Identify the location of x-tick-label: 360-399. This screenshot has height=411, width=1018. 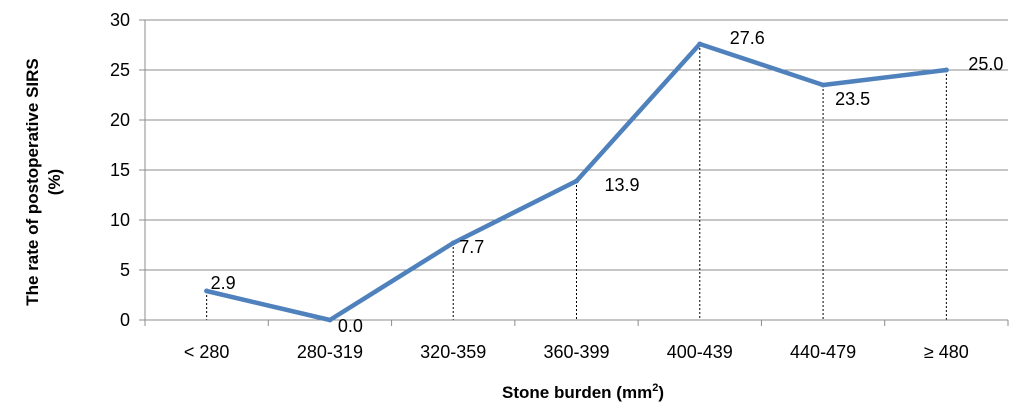
(576, 352).